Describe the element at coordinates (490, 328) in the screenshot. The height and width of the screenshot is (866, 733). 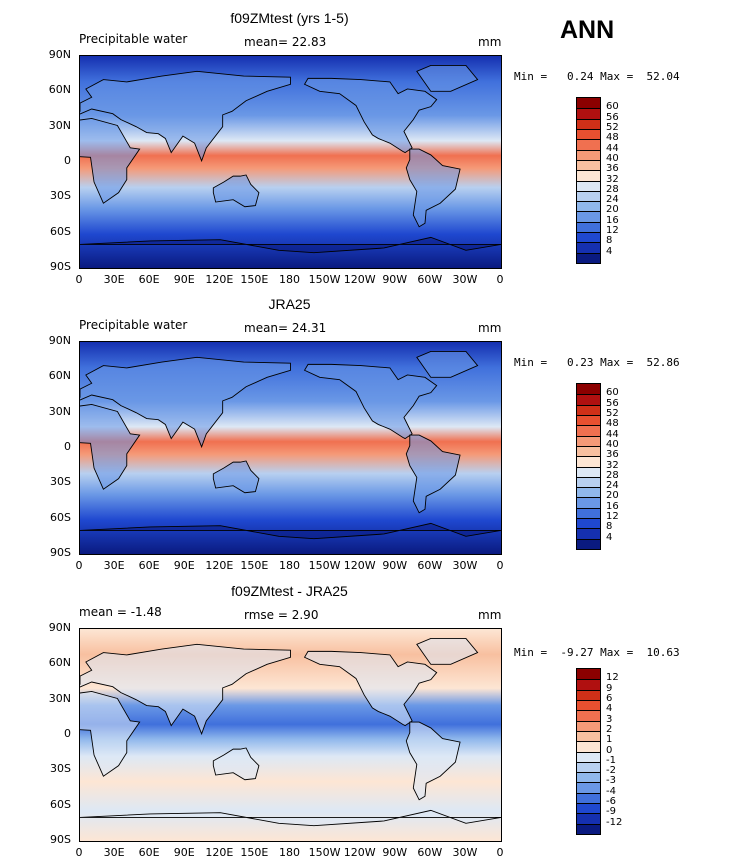
I see `panel-units: mm` at that location.